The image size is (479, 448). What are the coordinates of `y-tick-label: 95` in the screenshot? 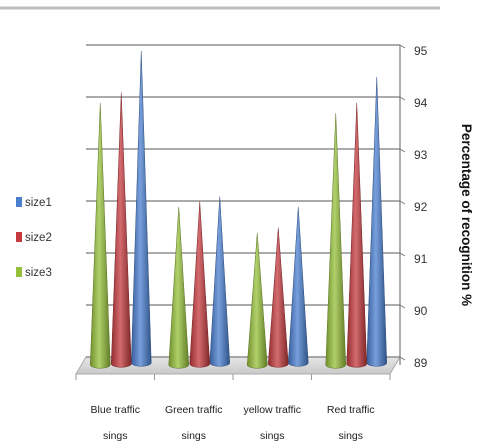 It's located at (421, 51).